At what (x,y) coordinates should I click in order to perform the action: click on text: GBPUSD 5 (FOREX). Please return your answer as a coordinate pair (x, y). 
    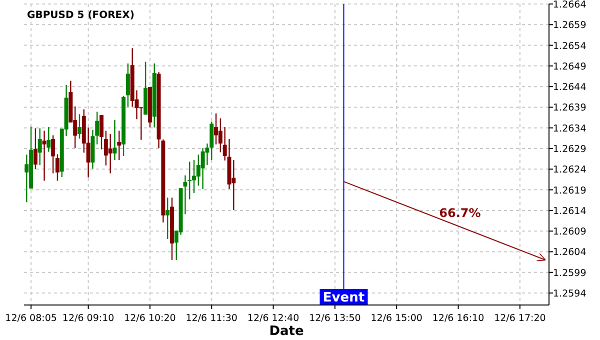
    Looking at the image, I should click on (80, 15).